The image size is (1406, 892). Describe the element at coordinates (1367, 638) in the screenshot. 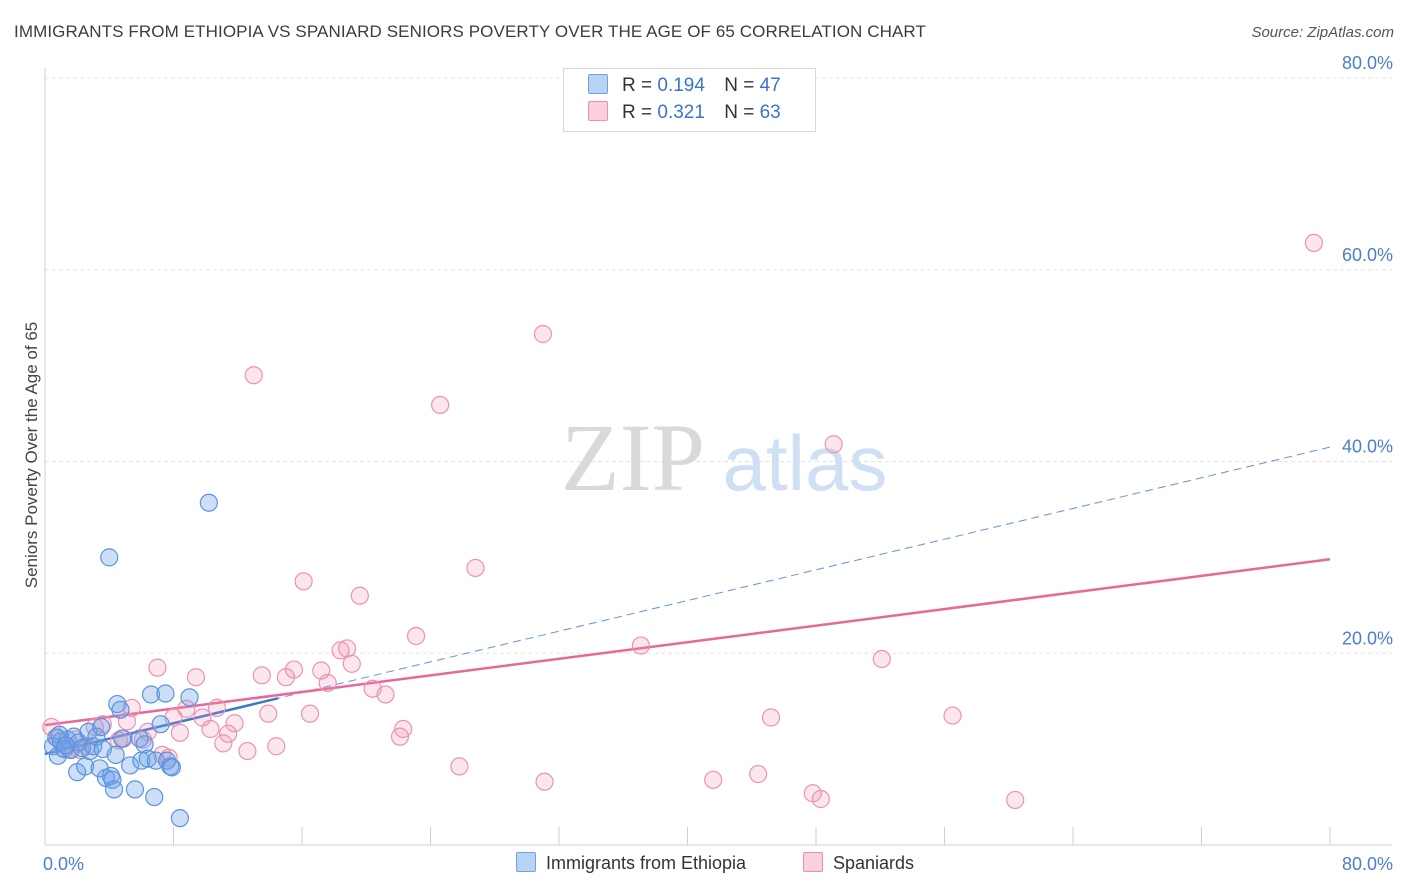

I see `y-tick-label: 20.0%` at that location.